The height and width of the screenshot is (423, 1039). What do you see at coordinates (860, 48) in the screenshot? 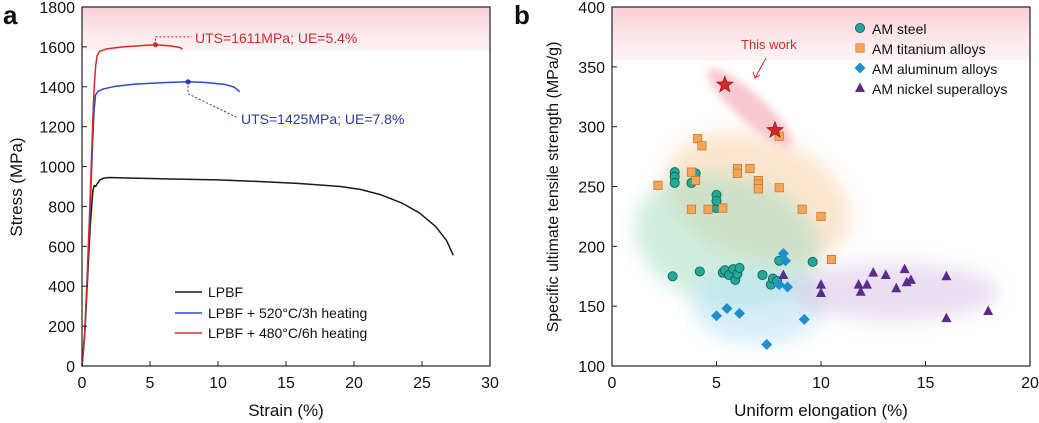
I see `legend-marker-am-titanium-alloys` at bounding box center [860, 48].